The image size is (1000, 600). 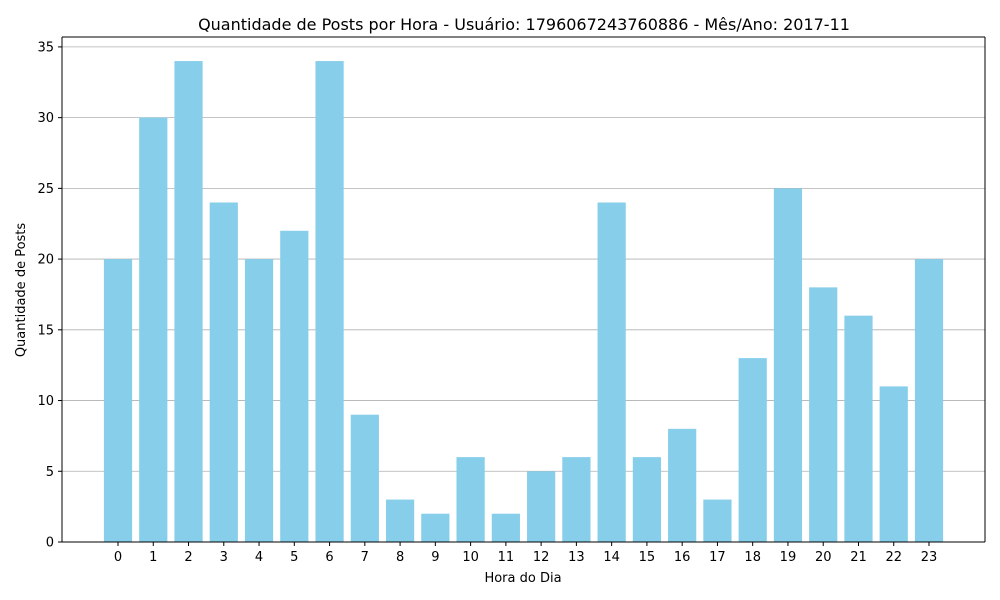 I want to click on y-tick-label: 25, so click(x=45, y=189).